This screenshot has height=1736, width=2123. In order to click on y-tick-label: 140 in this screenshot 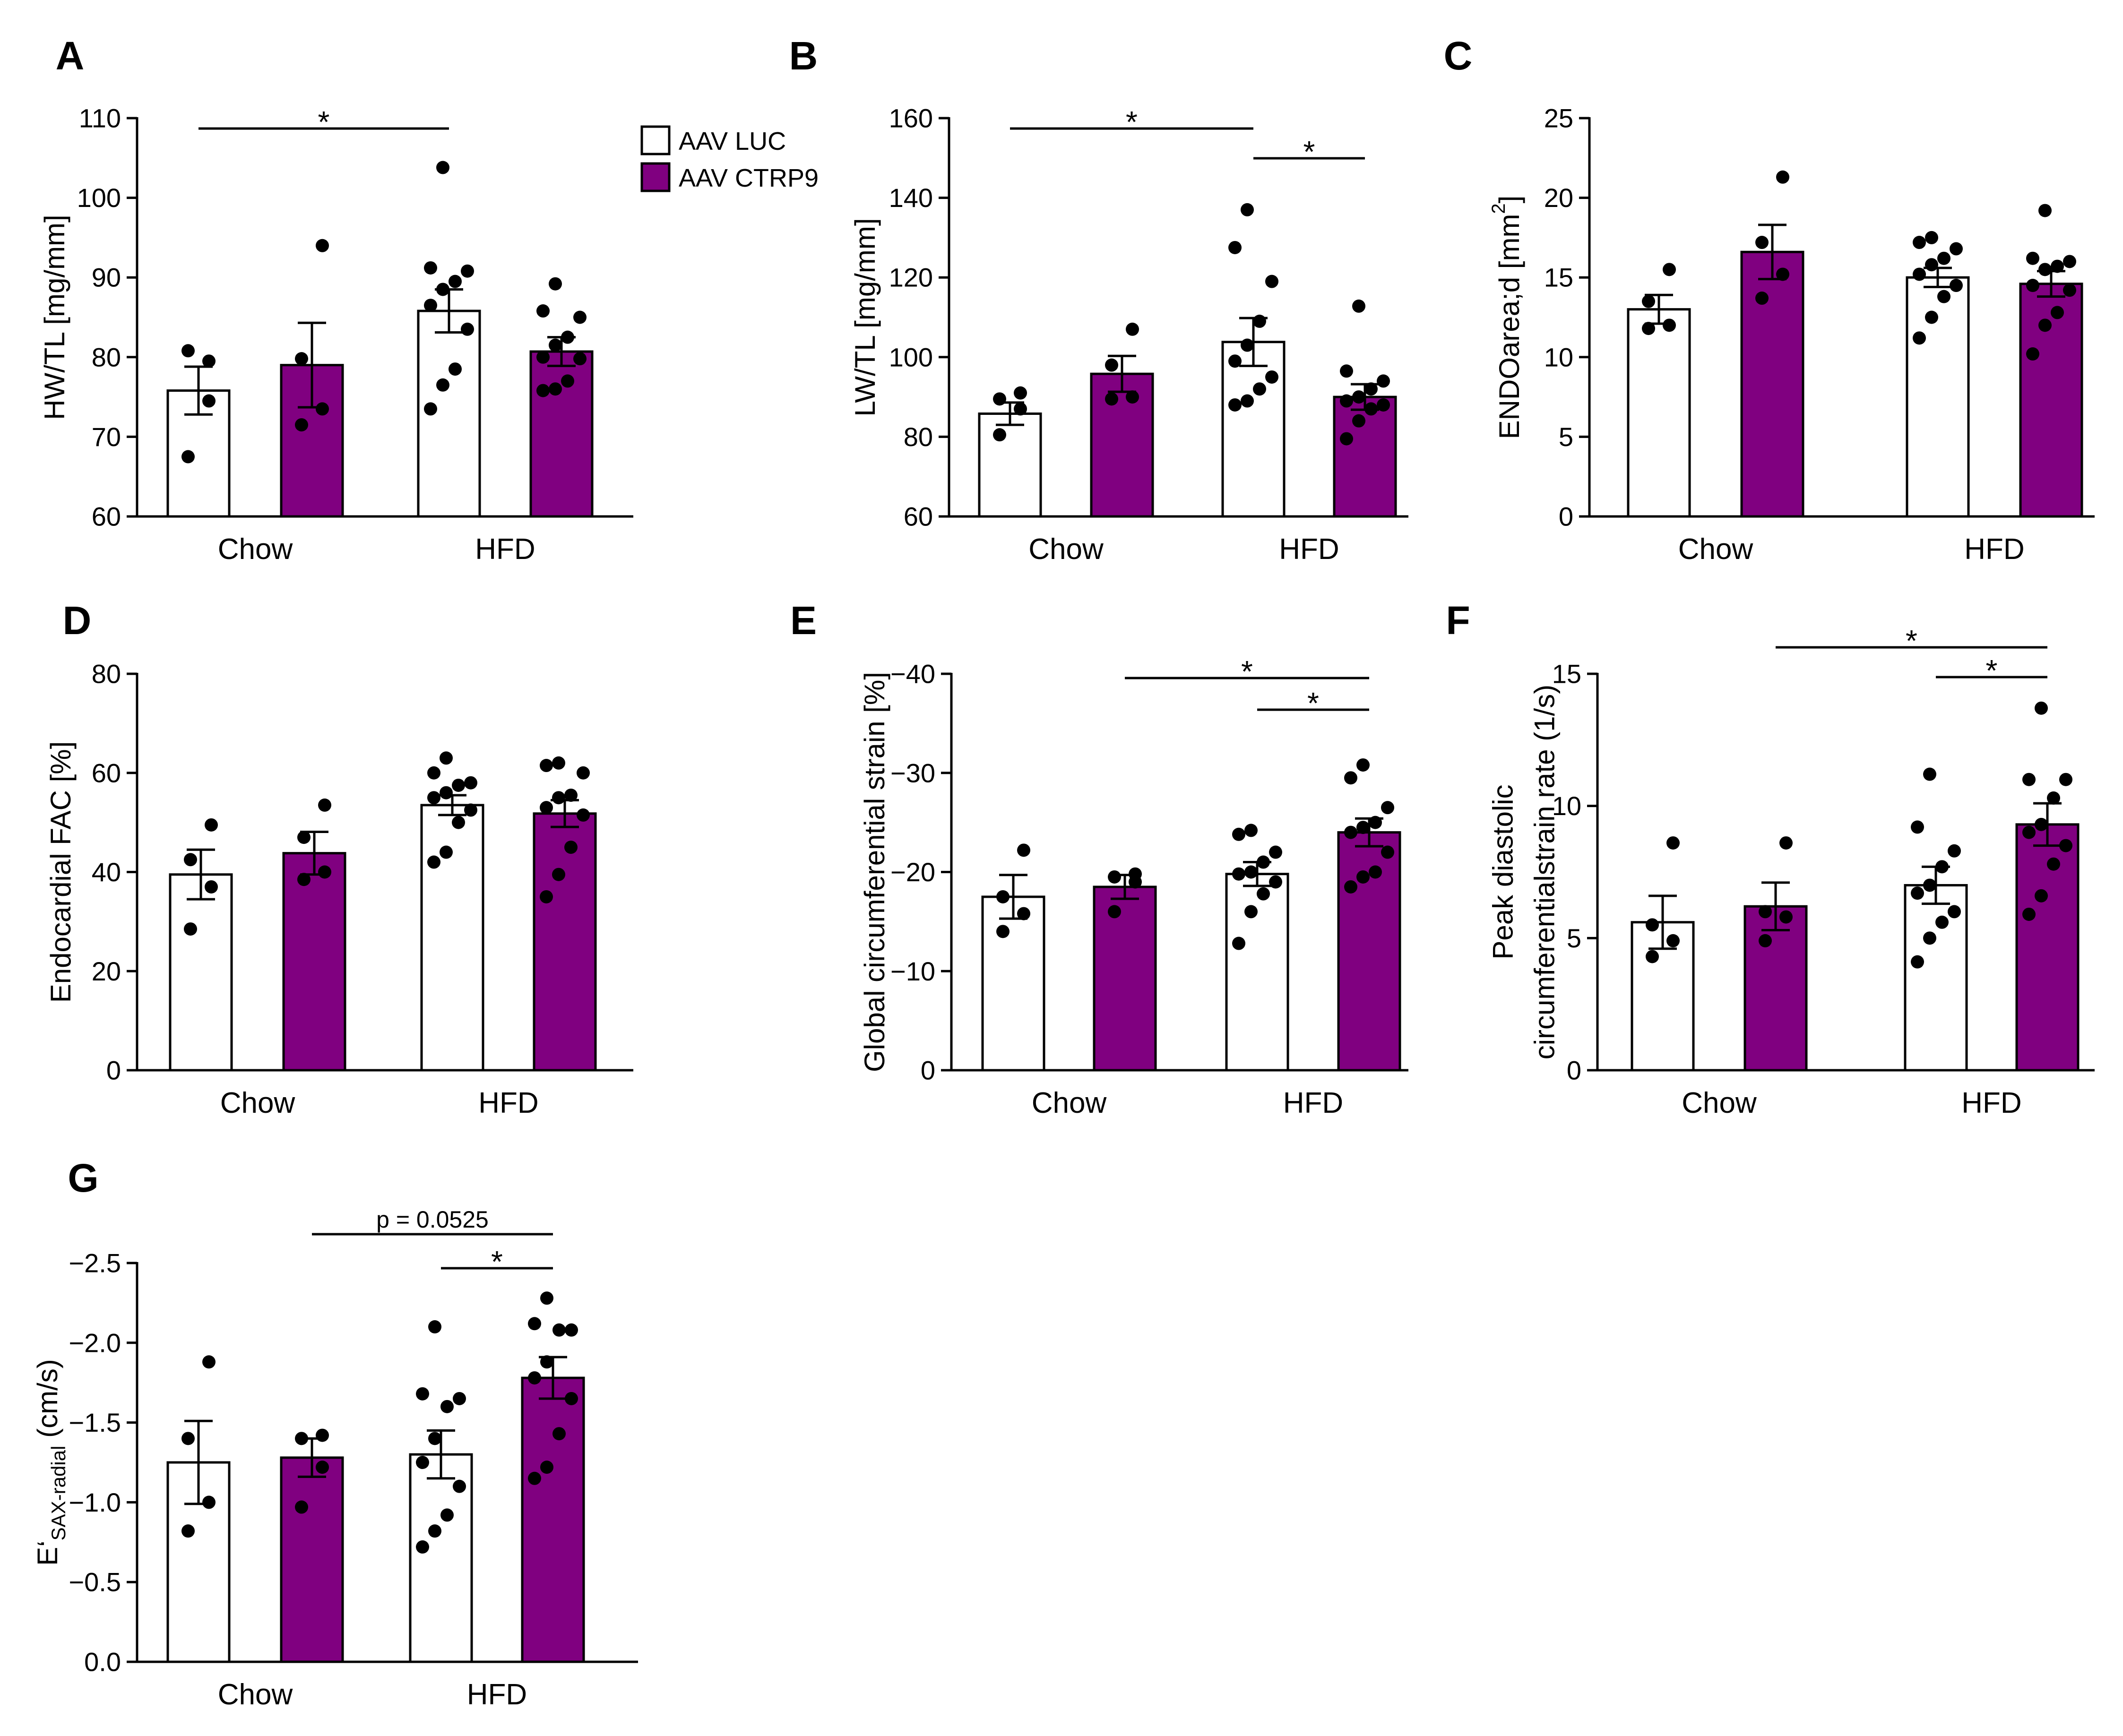, I will do `click(911, 198)`.